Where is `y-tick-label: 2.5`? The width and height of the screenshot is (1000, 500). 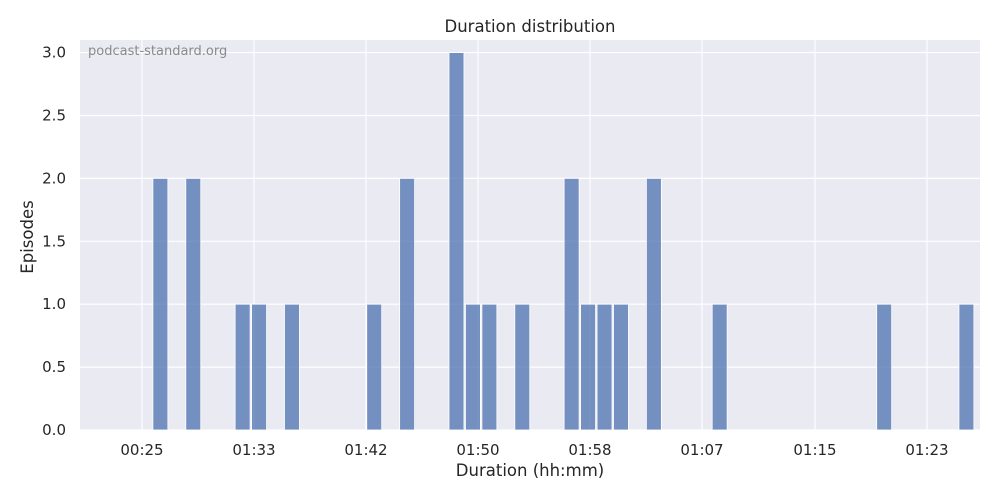
y-tick-label: 2.5 is located at coordinates (54, 115).